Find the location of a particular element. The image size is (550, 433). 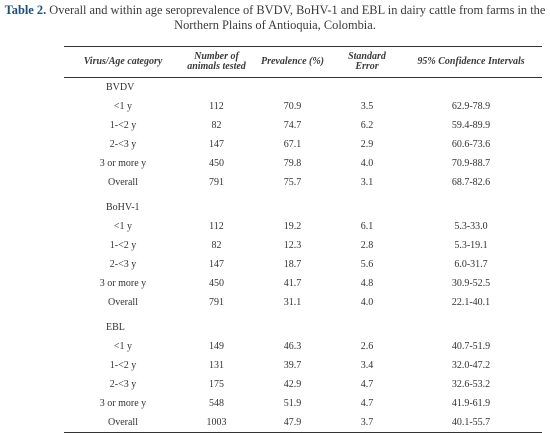

table-row: Overall 1003 47.9 3.7 40.1-55.7 is located at coordinates (303, 423).